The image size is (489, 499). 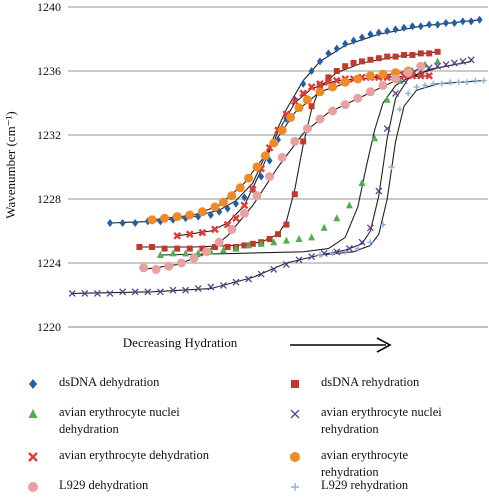 I want to click on y-axis-label: Wavenumber (cm⁻¹), so click(x=10, y=165).